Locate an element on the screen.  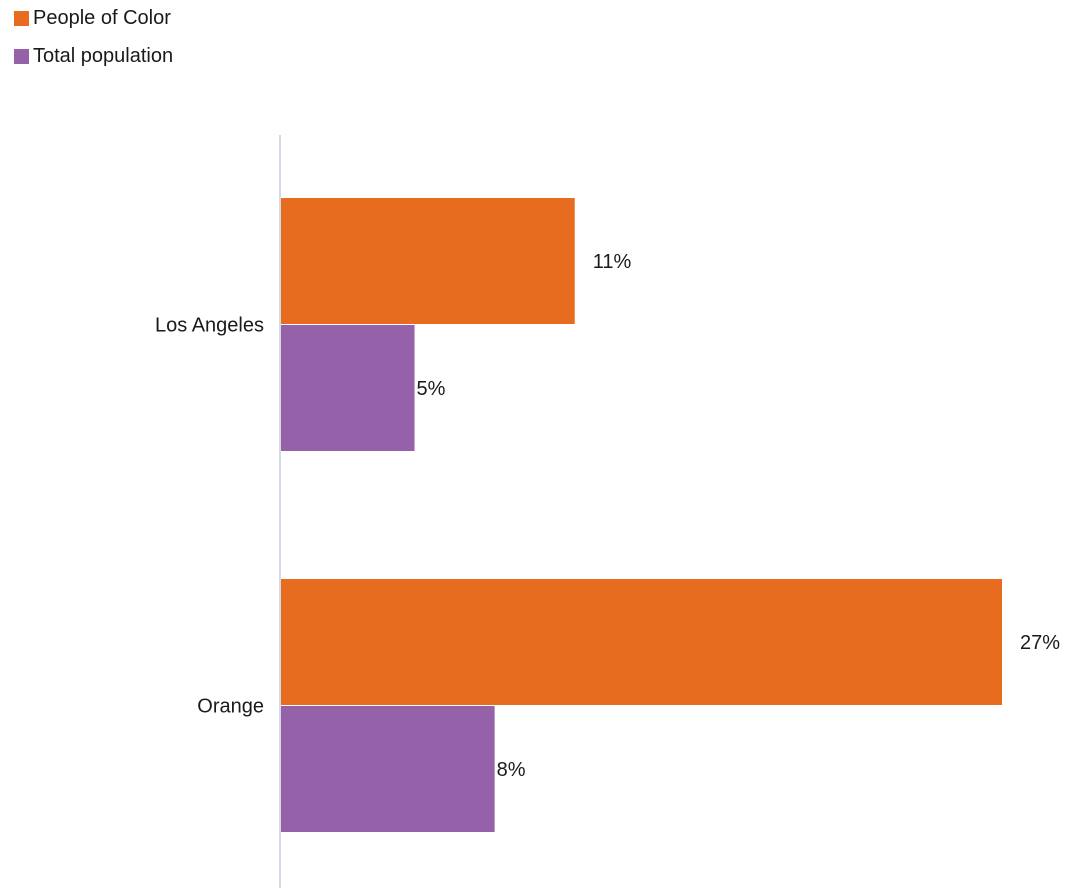
data-label-los-angeles-people-of-color: 11% is located at coordinates (612, 262).